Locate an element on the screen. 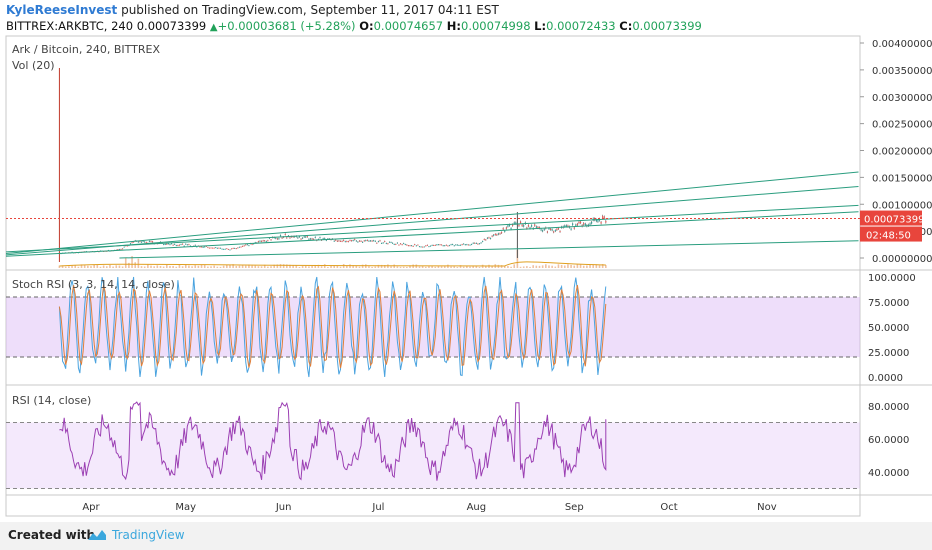 The image size is (932, 550). created-with-text: Created with is located at coordinates (52, 535).